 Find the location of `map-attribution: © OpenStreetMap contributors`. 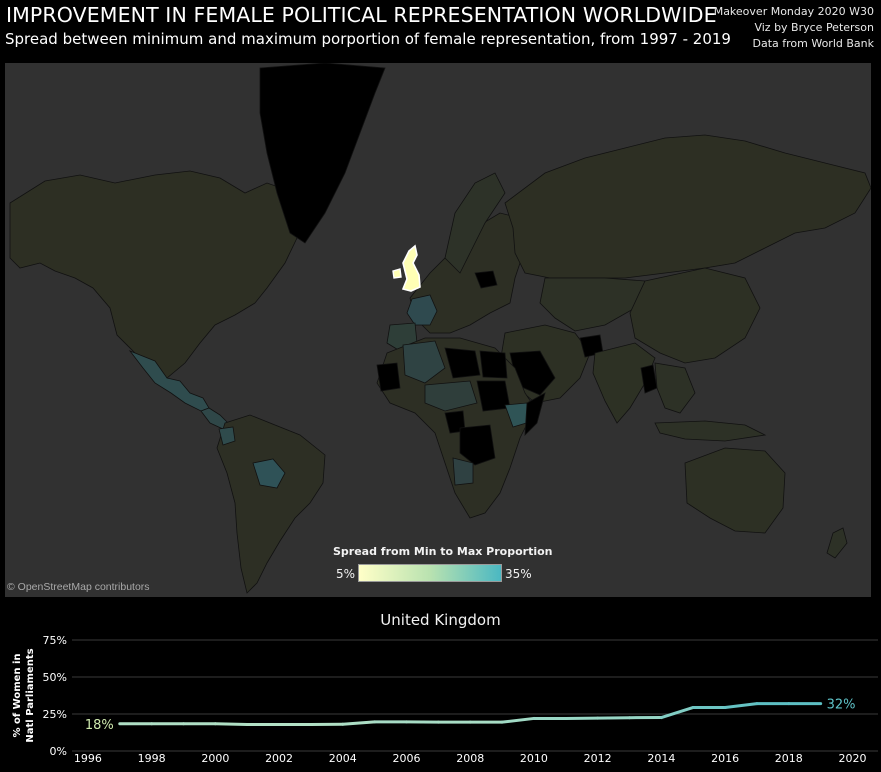

map-attribution: © OpenStreetMap contributors is located at coordinates (78, 587).